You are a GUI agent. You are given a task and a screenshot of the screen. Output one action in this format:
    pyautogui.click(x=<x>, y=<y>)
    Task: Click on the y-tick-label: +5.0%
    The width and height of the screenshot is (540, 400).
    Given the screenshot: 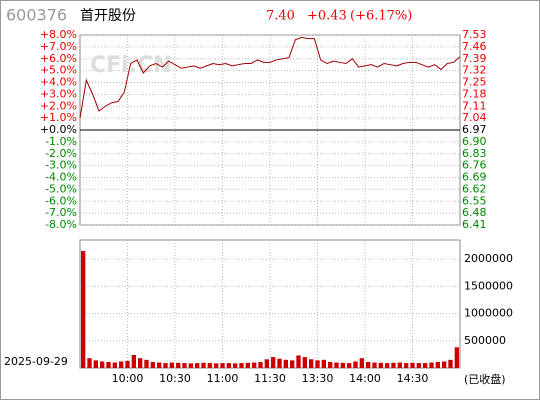 What is the action you would take?
    pyautogui.click(x=58, y=70)
    